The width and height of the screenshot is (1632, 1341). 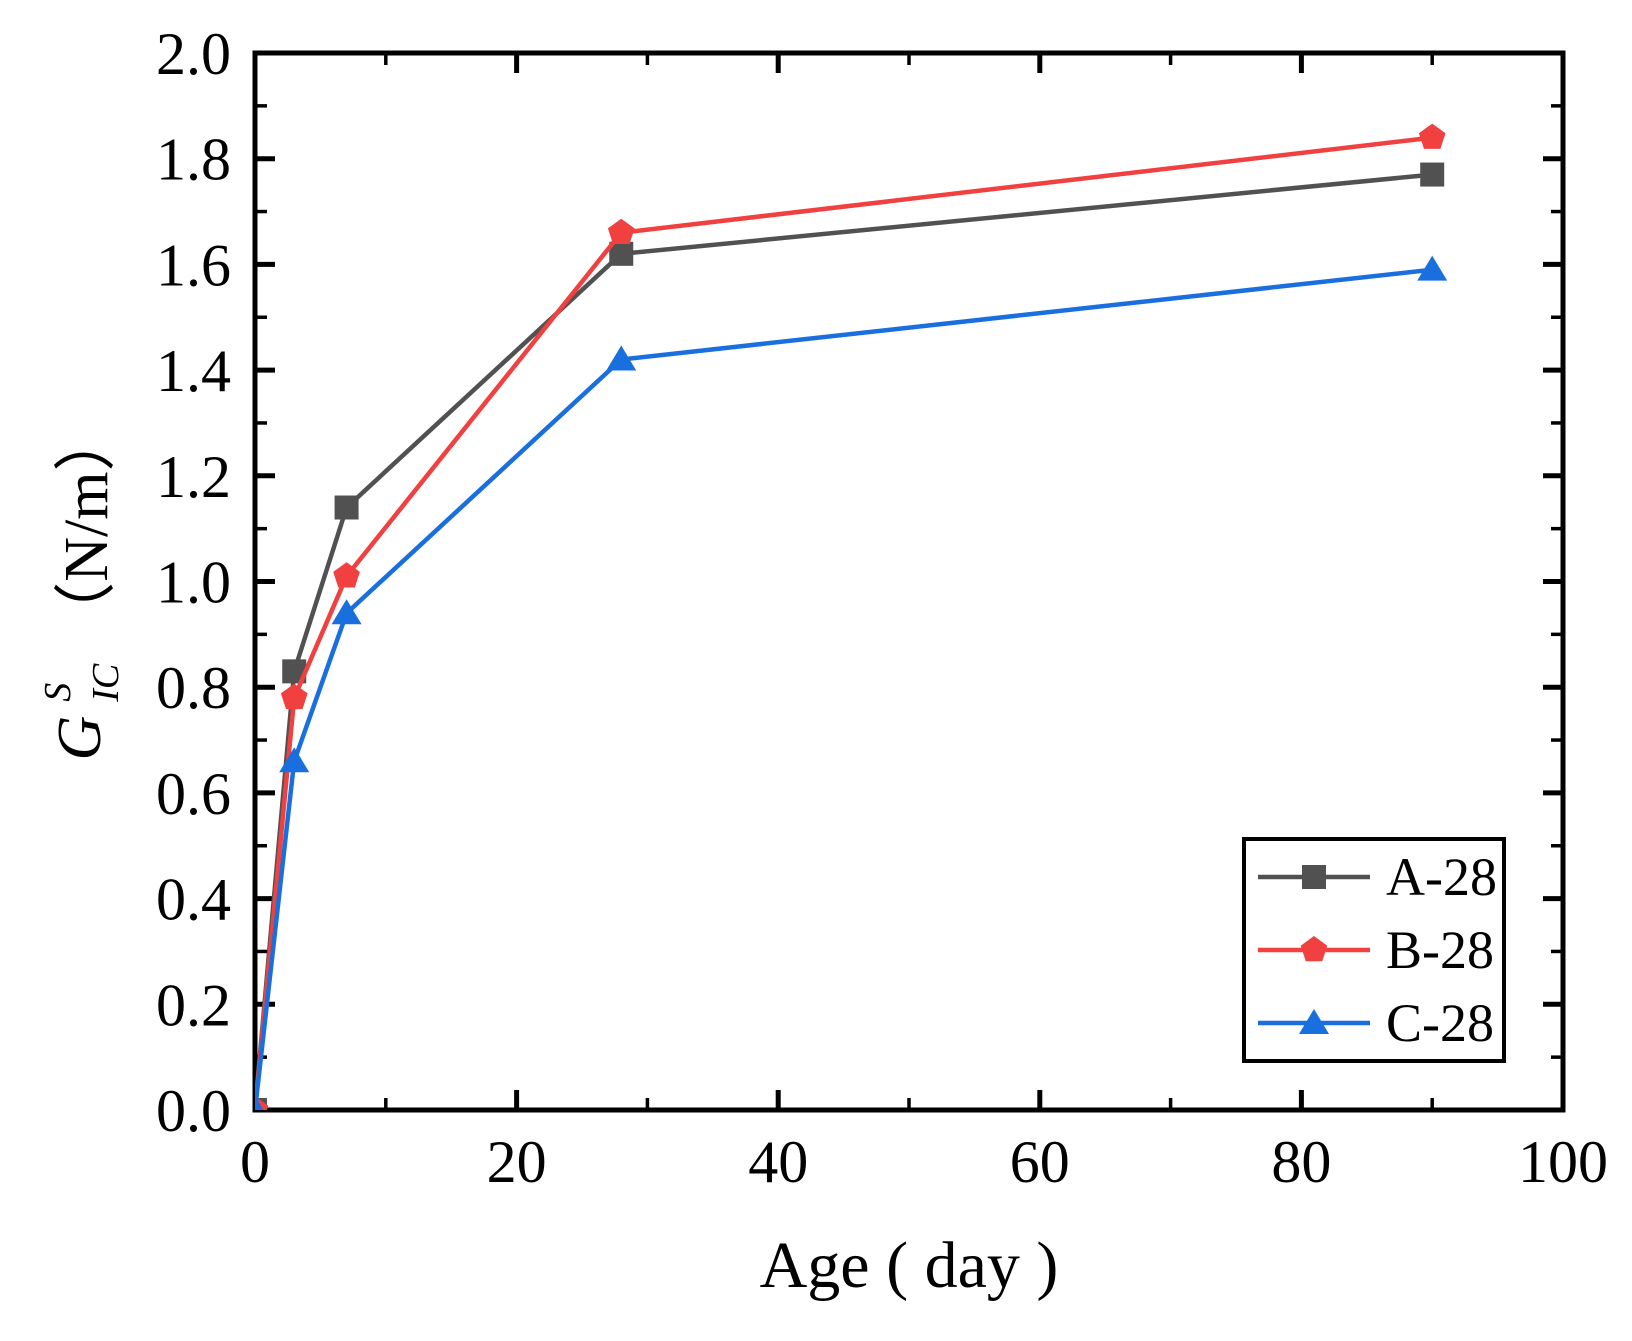 I want to click on y-axis-supsub: S IC, so click(x=82, y=682).